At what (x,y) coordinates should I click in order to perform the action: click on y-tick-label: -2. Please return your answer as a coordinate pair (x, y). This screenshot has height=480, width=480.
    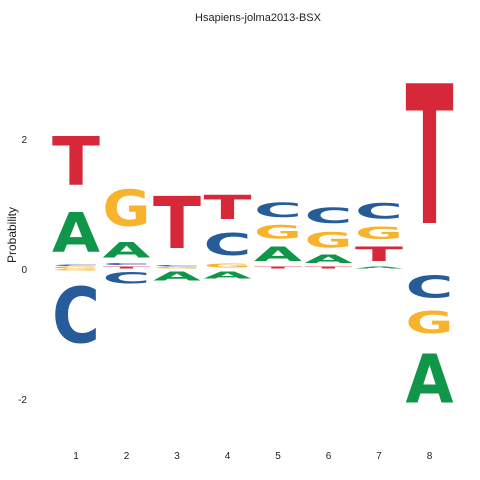
    Looking at the image, I should click on (22, 400).